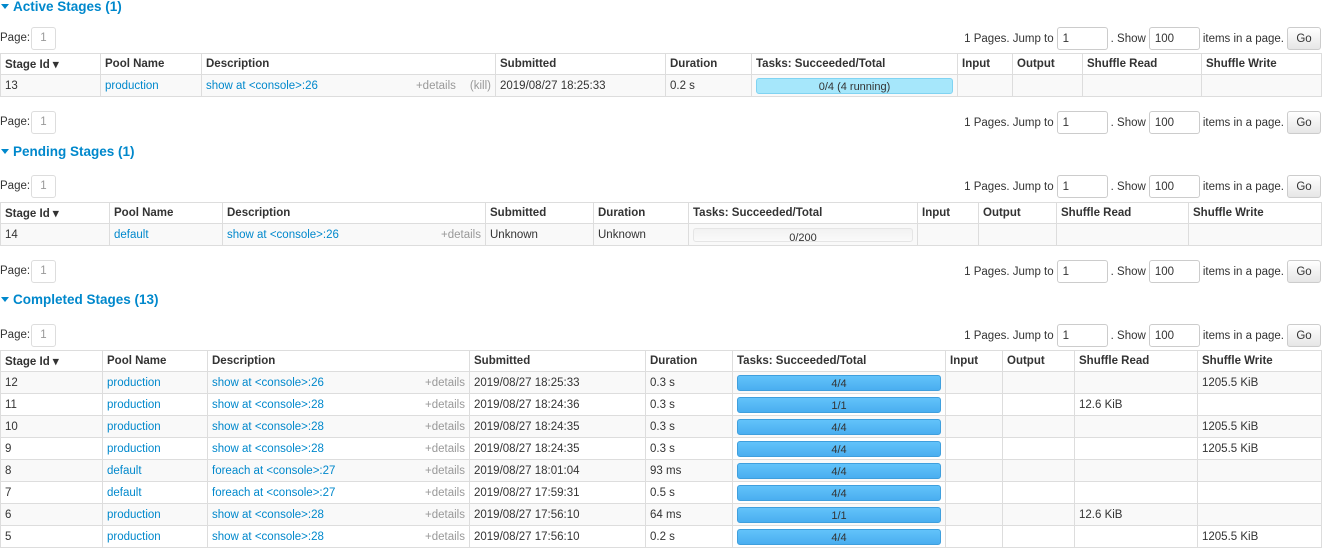 This screenshot has height=550, width=1323. What do you see at coordinates (166, 234) in the screenshot?
I see `pool-name-cell: default` at bounding box center [166, 234].